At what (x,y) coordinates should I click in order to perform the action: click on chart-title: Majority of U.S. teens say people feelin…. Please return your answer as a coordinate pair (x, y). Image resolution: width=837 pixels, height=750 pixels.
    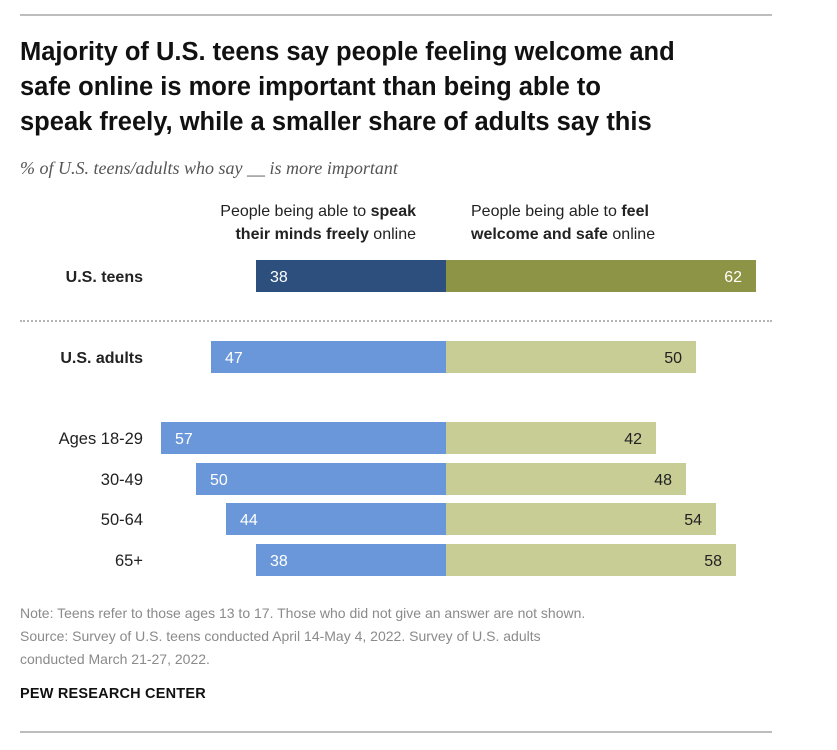
    Looking at the image, I should click on (400, 87).